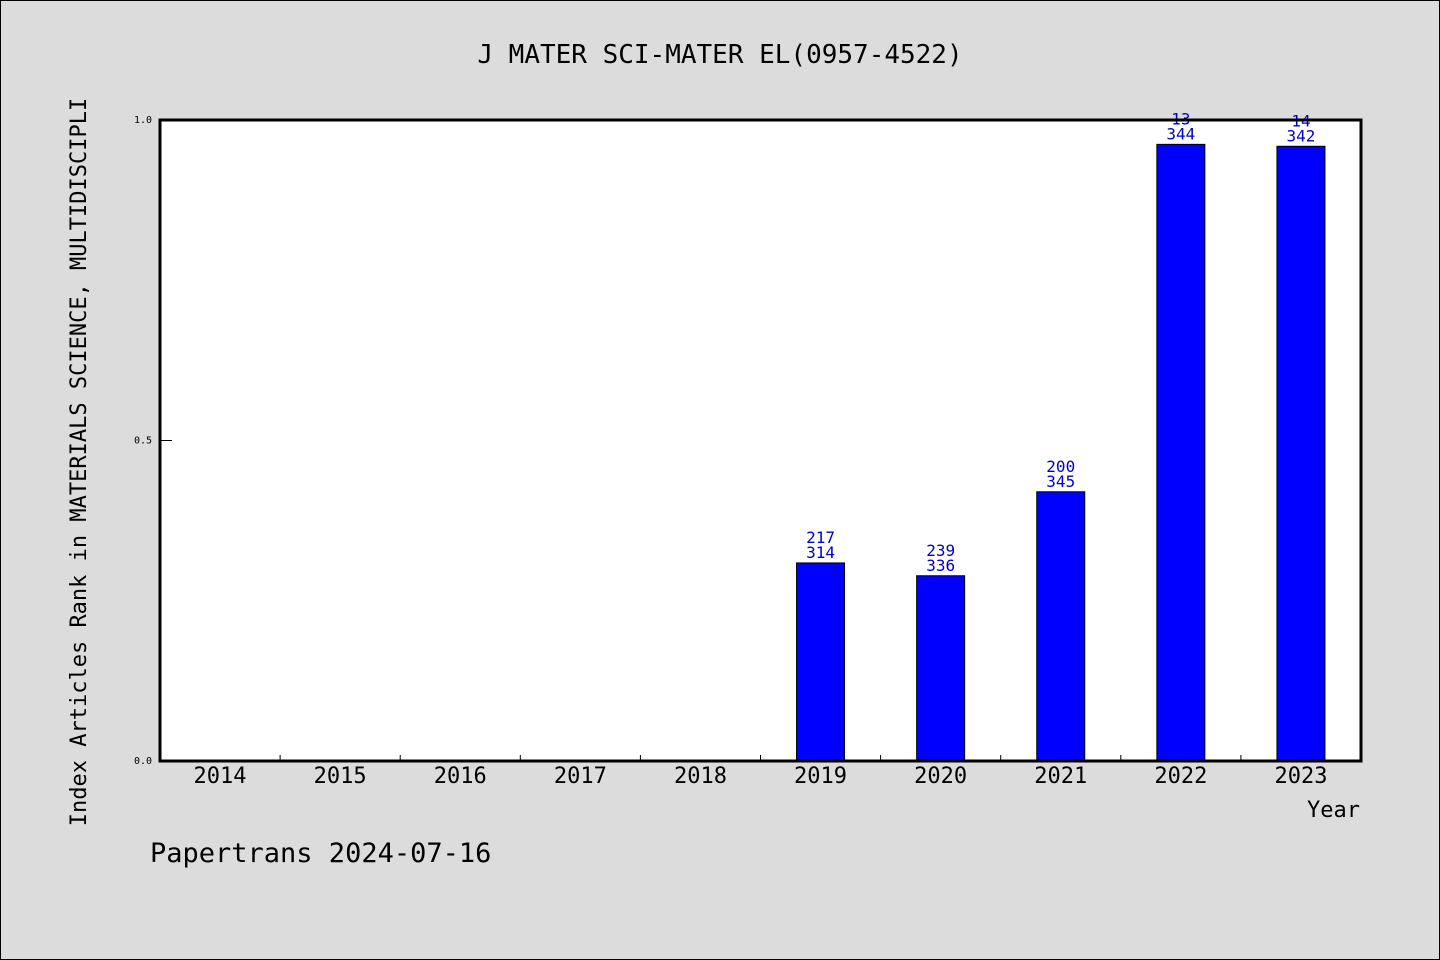 The height and width of the screenshot is (960, 1440). I want to click on bar-label-bottom-2021: 345, so click(1060, 481).